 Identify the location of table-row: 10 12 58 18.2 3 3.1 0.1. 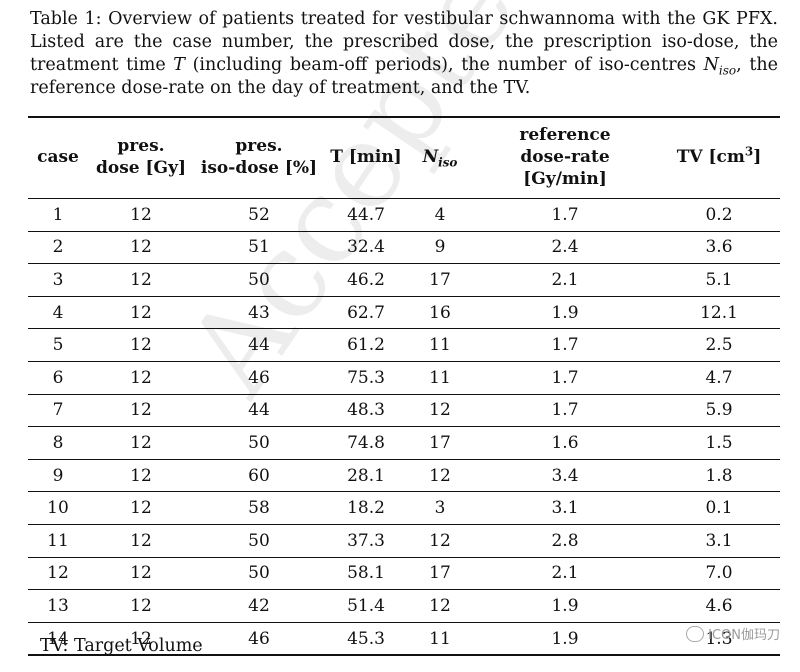
(404, 508).